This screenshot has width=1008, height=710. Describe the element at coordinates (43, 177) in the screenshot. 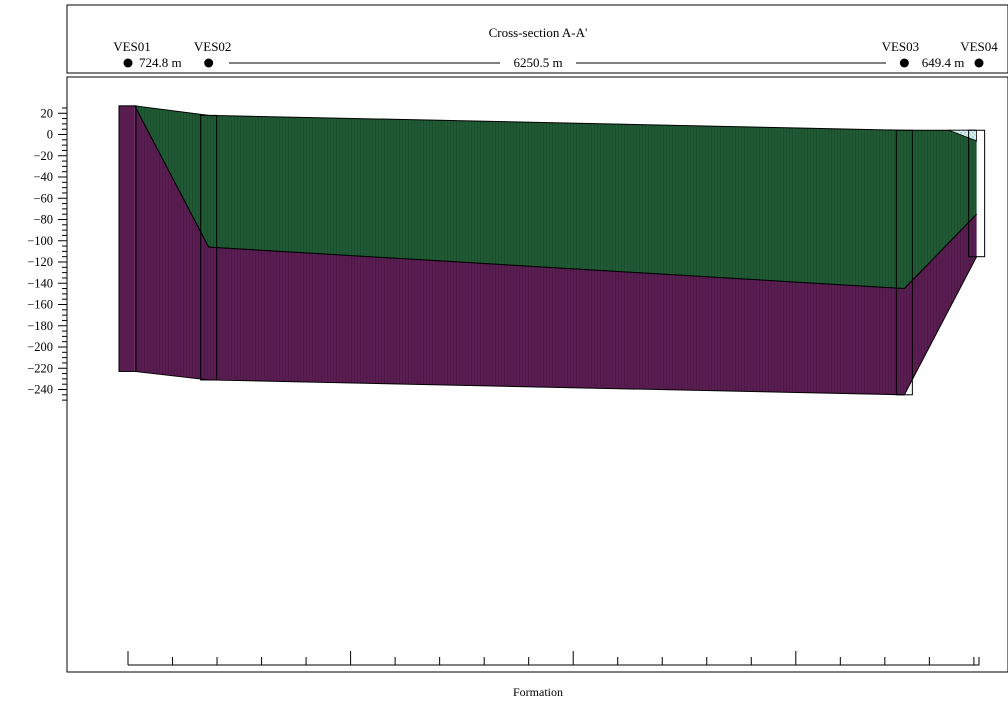

I see `depth-tick-label: −40` at that location.